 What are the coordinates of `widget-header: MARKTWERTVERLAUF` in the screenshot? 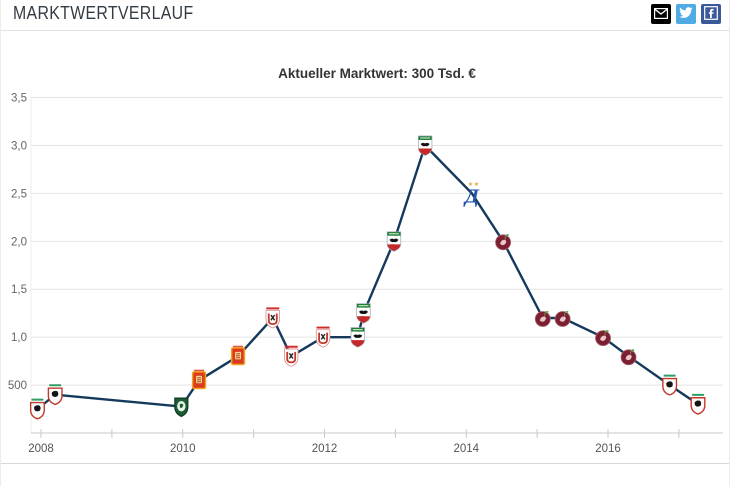 It's located at (365, 15).